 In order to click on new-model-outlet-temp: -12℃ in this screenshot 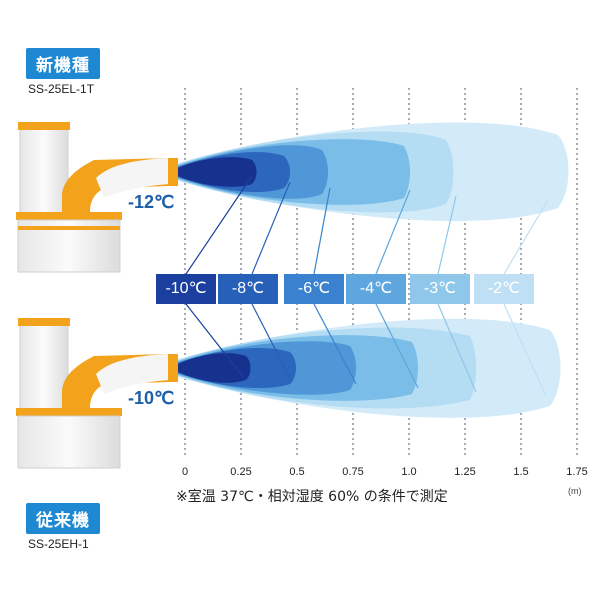, I will do `click(151, 202)`.